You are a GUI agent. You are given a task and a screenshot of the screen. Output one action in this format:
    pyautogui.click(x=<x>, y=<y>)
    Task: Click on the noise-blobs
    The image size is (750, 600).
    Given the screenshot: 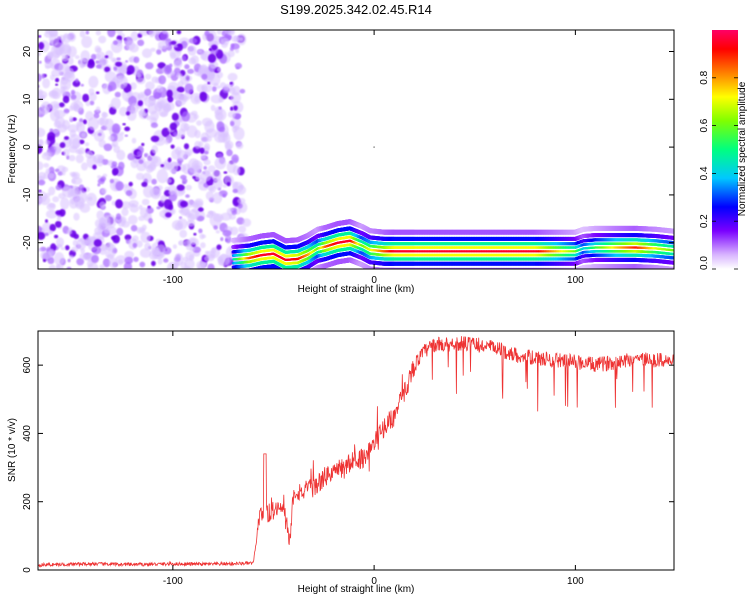 What is the action you would take?
    pyautogui.click(x=145, y=149)
    